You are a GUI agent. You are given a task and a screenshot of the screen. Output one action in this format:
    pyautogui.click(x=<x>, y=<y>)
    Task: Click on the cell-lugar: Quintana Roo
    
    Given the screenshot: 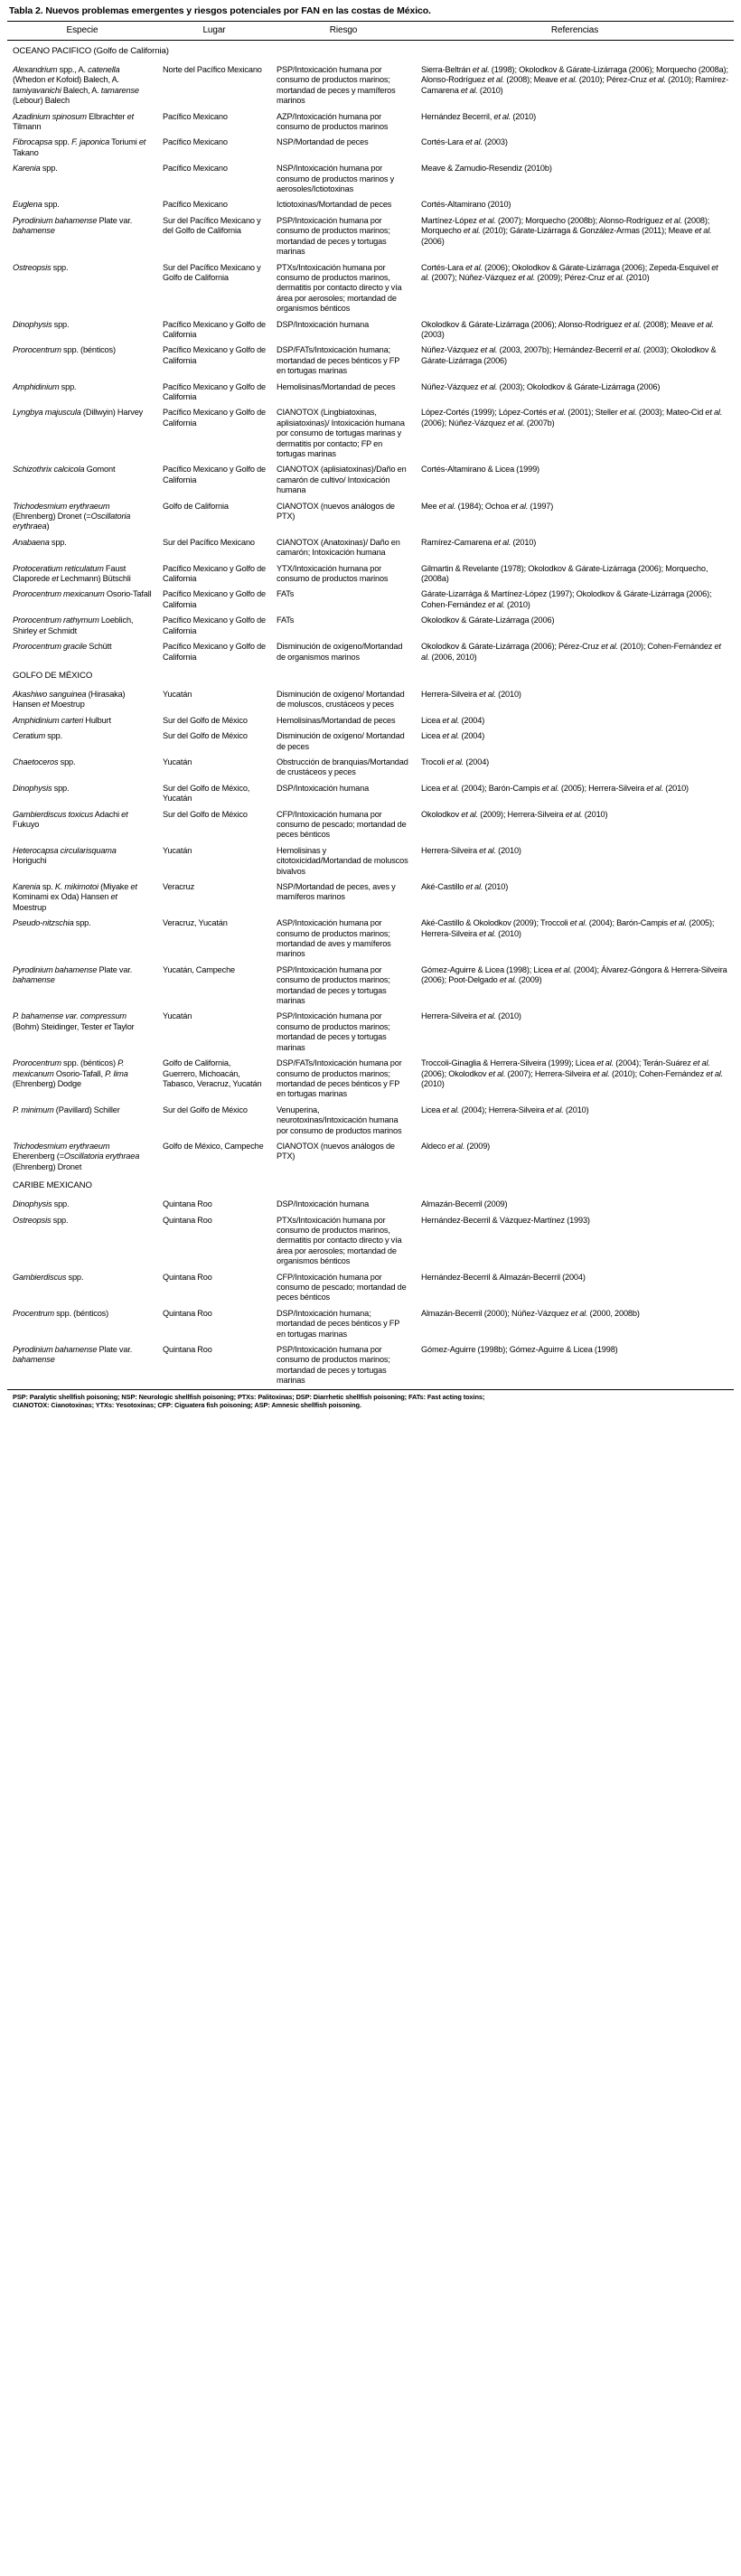 What is the action you would take?
    pyautogui.click(x=187, y=1277)
    